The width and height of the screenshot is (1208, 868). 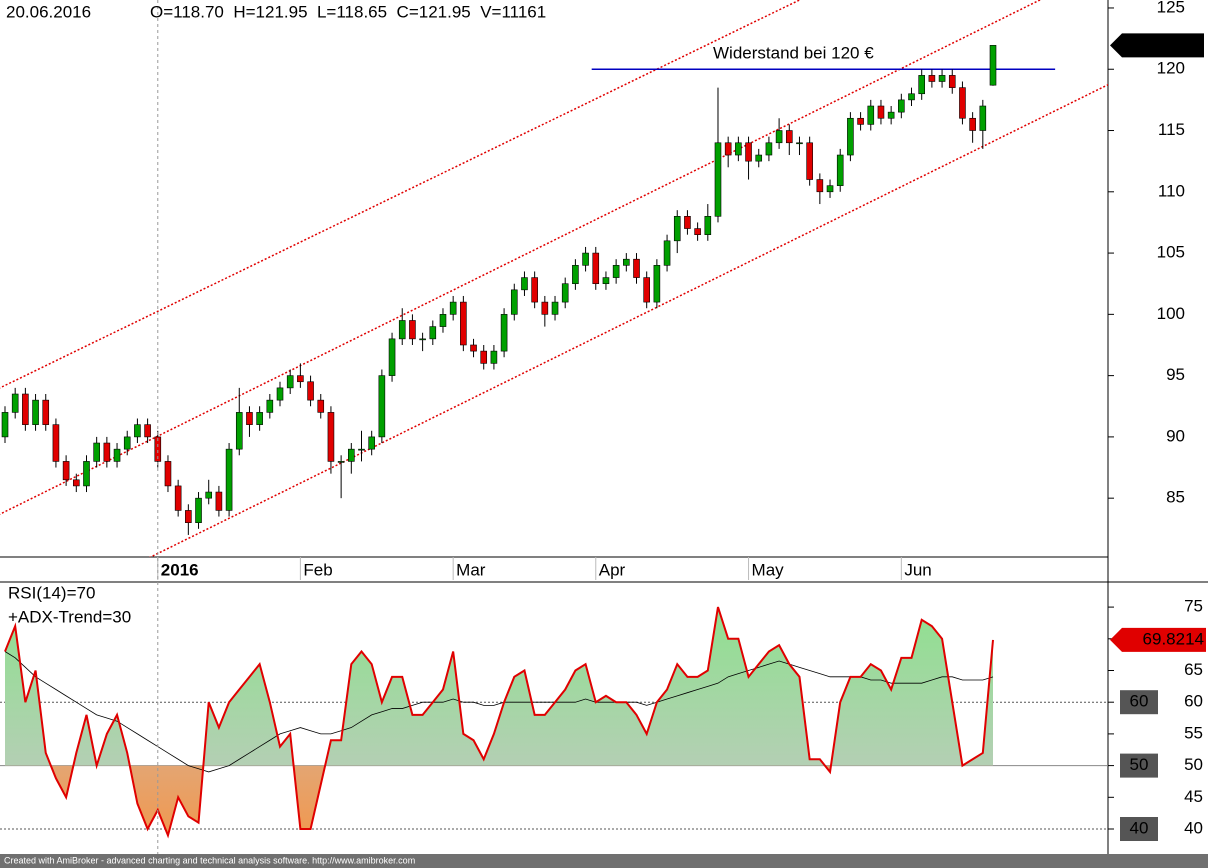 What do you see at coordinates (1193, 701) in the screenshot?
I see `rsi-tick-label: 60` at bounding box center [1193, 701].